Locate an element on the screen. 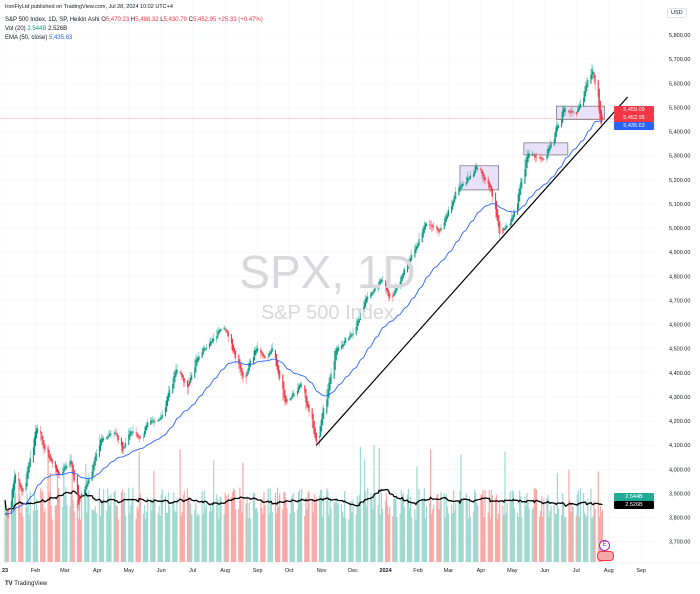 This screenshot has width=700, height=594. time-tick-label: 2024 is located at coordinates (385, 571).